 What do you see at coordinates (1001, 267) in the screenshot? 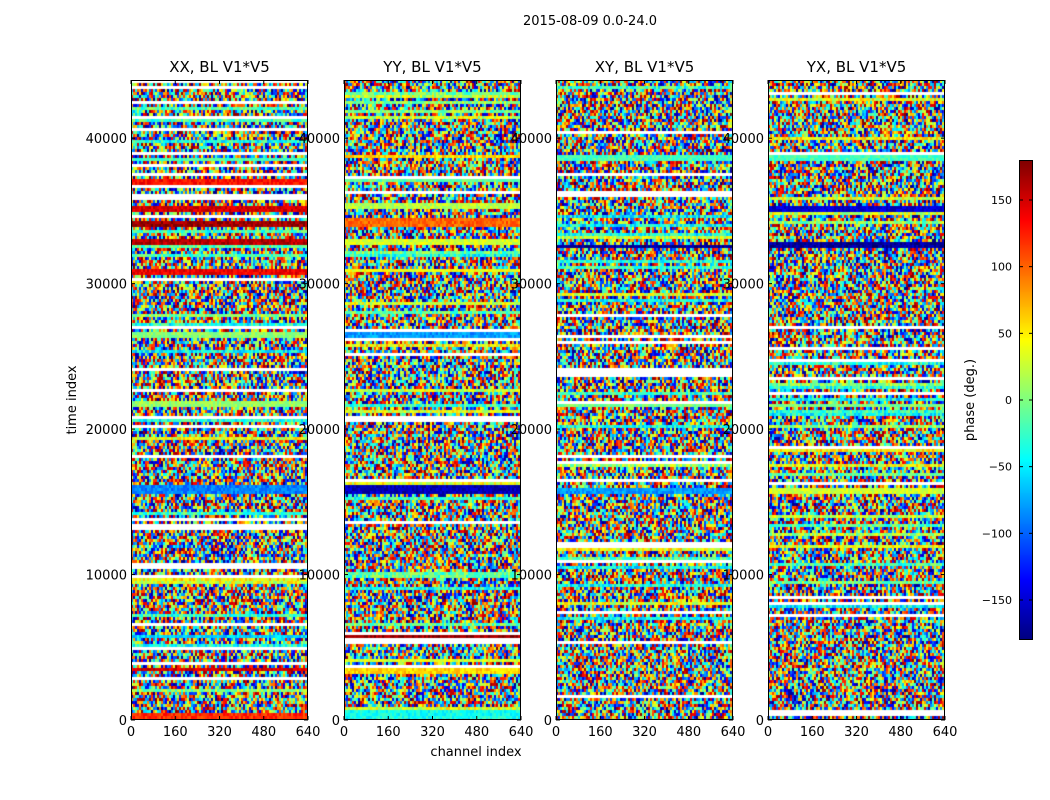
I see `colorbar-tick-label: 100` at bounding box center [1001, 267].